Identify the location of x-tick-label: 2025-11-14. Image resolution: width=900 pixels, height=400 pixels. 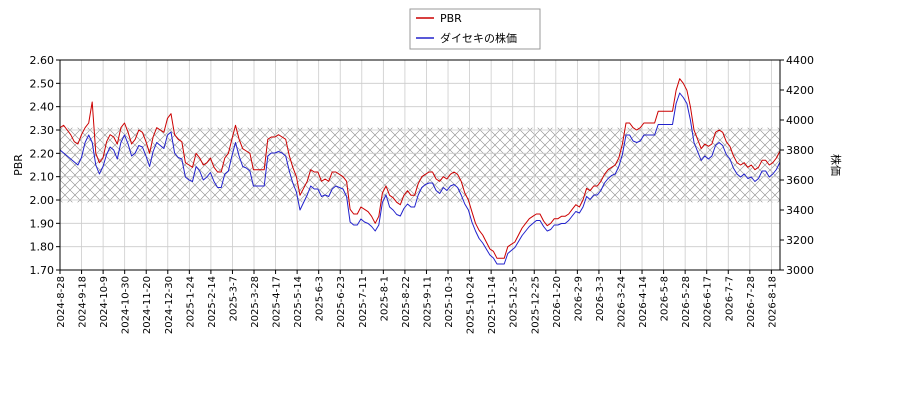
(492, 305).